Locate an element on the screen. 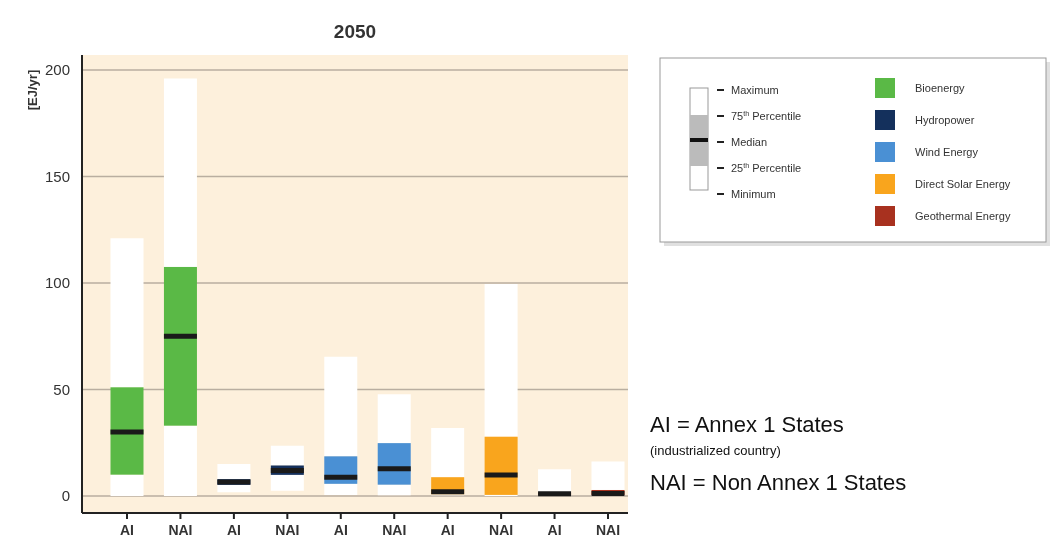 Image resolution: width=1051 pixels, height=545 pixels. text: Median is located at coordinates (749, 141).